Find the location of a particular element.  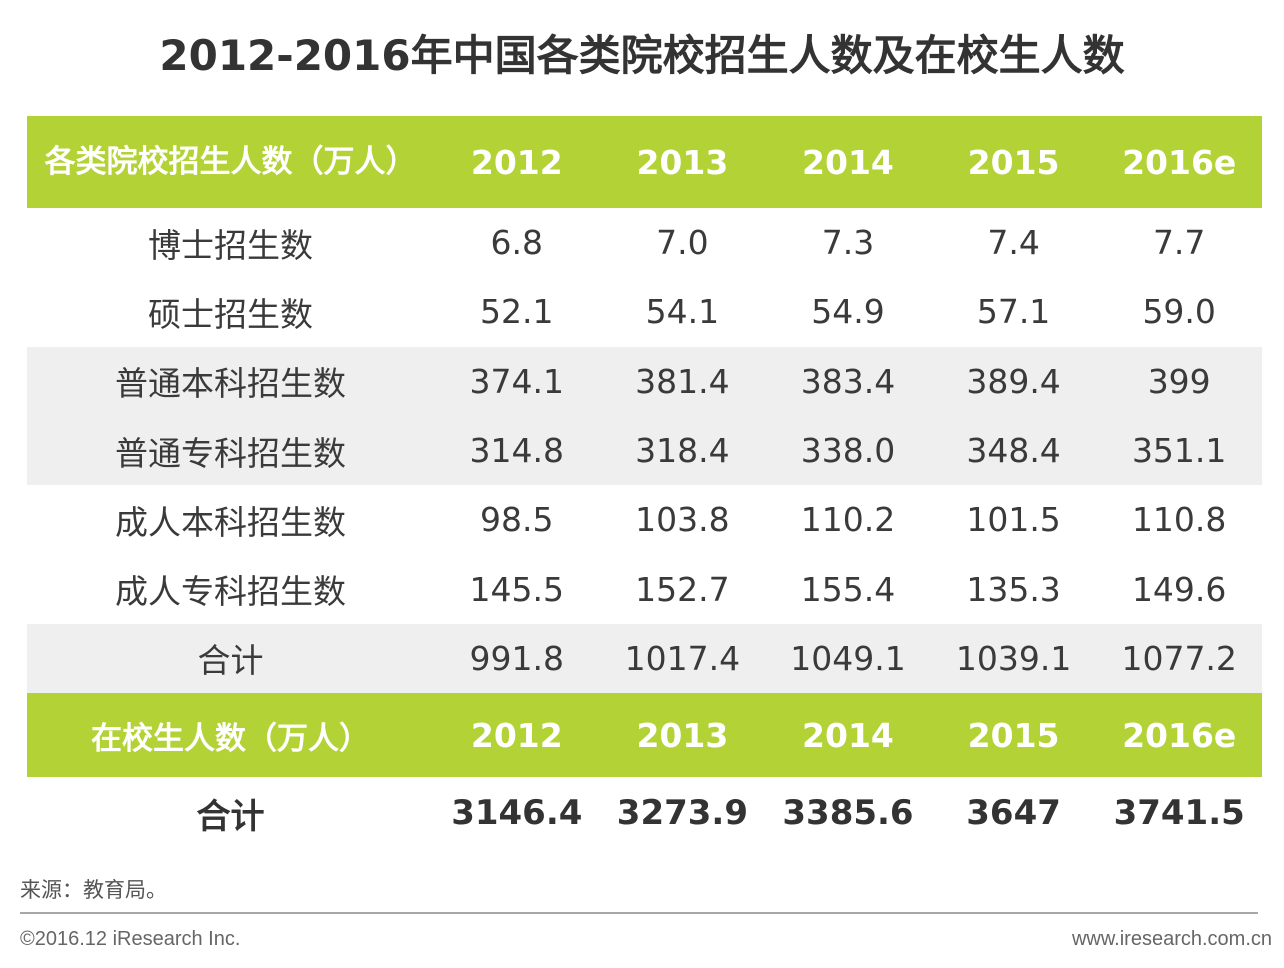

table-cell: 6.8 is located at coordinates (517, 243).